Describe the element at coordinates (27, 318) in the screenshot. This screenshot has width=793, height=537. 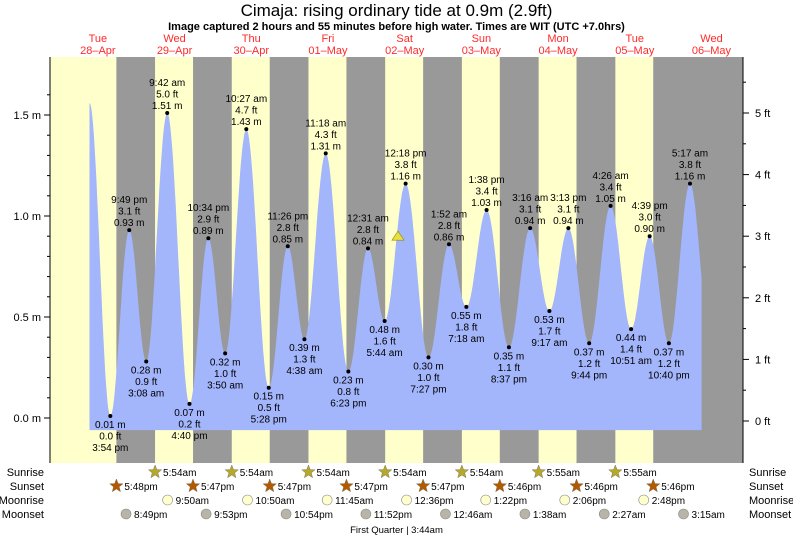
I see `left-tick-label: 0.5 m` at that location.